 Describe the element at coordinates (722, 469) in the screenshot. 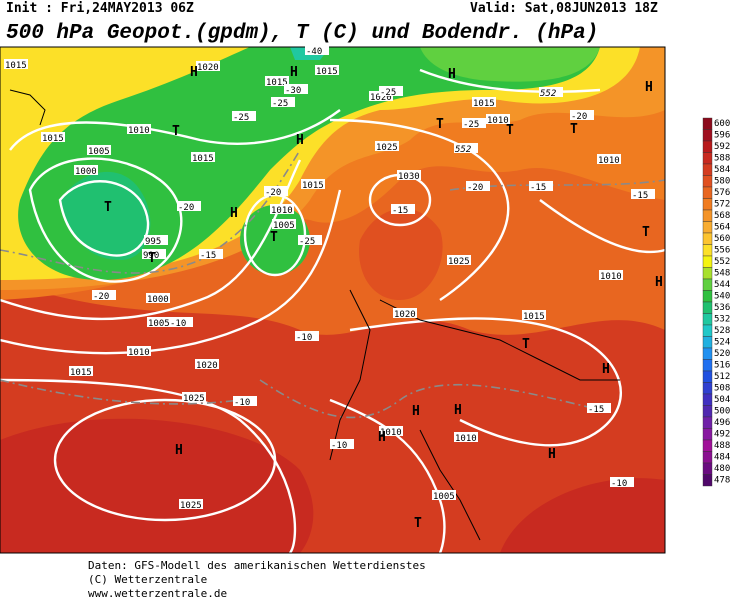

I see `colorbar-label: 480` at that location.